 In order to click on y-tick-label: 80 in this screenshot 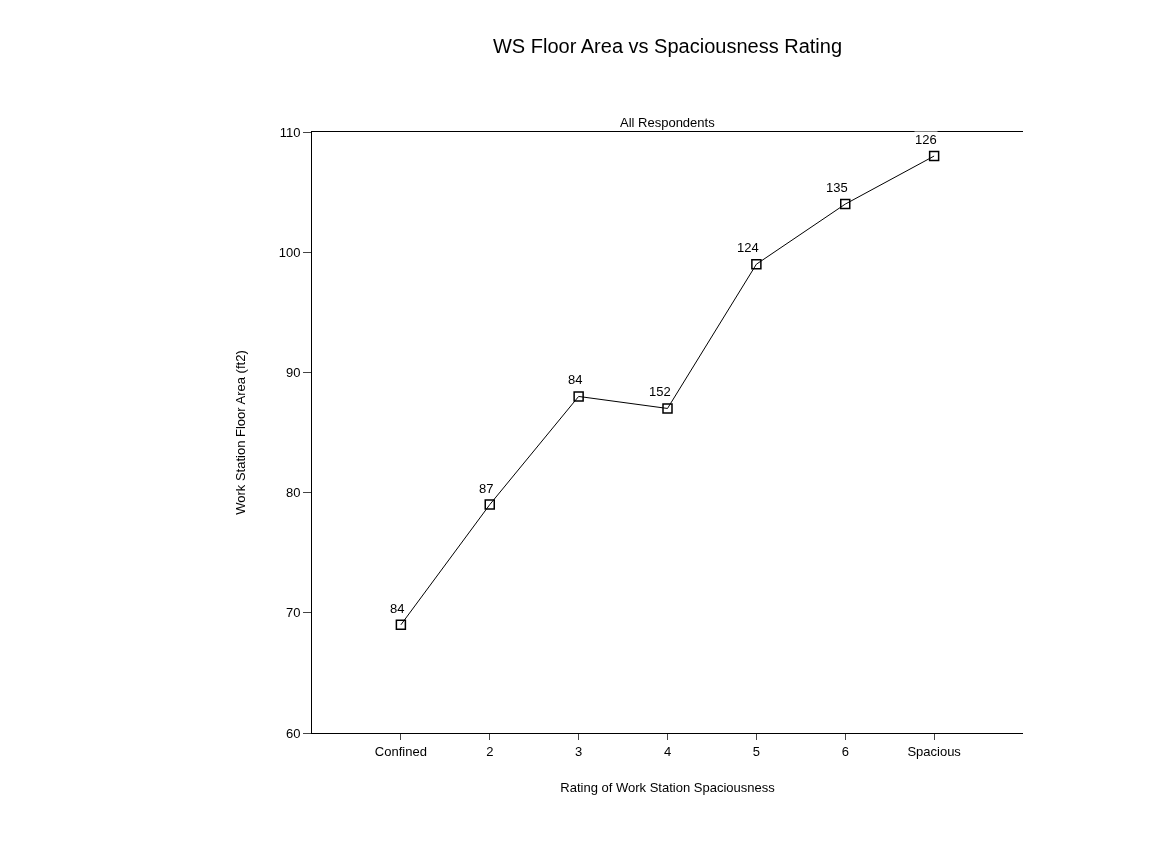, I will do `click(293, 493)`.